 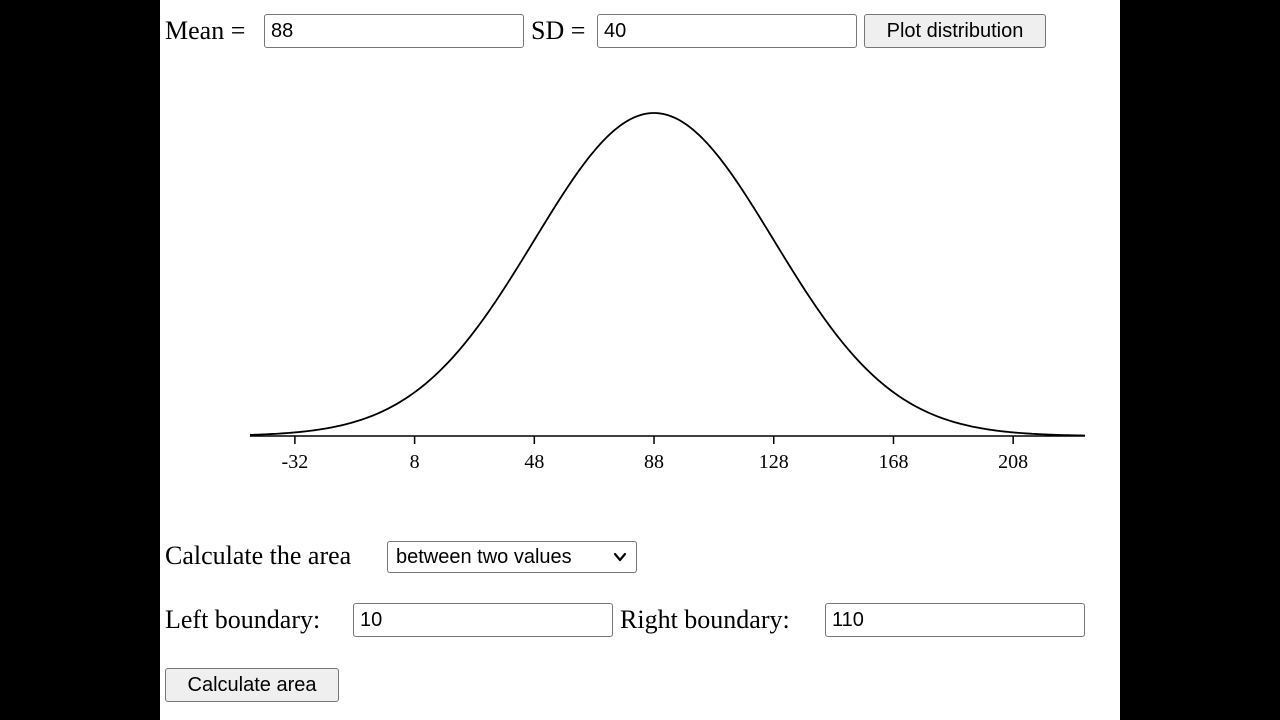 What do you see at coordinates (252, 685) in the screenshot?
I see `calculate-area-button: Calculate area` at bounding box center [252, 685].